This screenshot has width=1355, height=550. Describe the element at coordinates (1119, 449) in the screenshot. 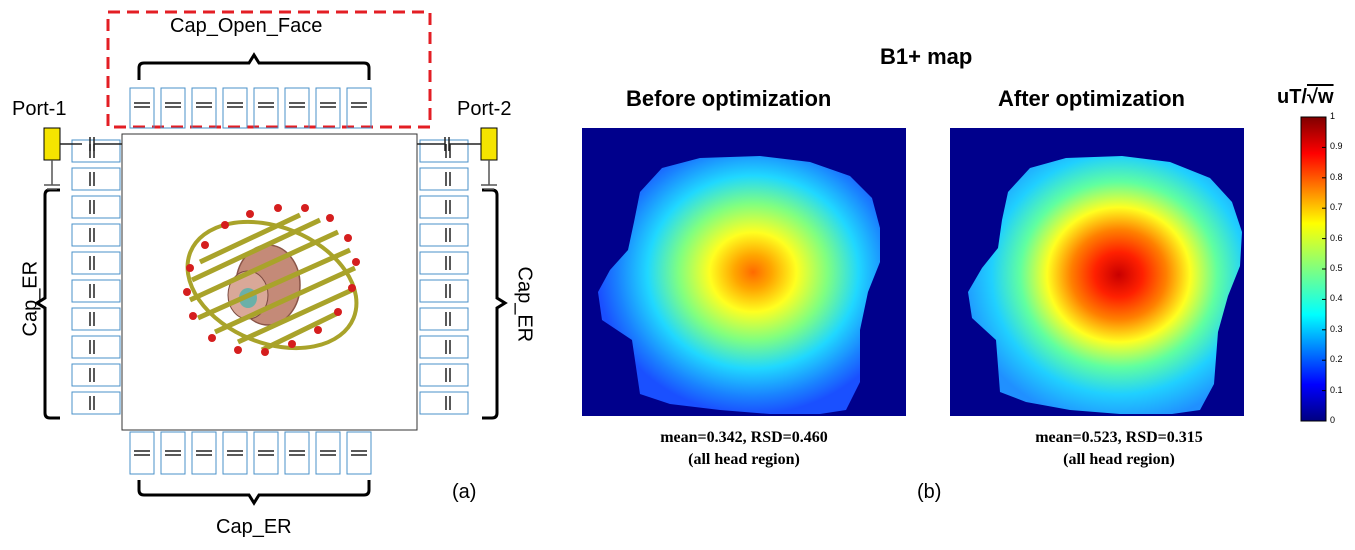

I see `after-stats: mean=0.523, RSD=0.315 (all head region)` at that location.